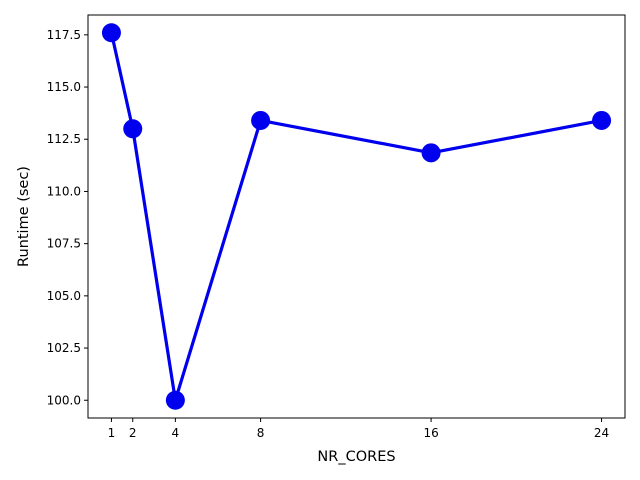 This screenshot has height=480, width=640. I want to click on y-tick-label: 112.5, so click(64, 139).